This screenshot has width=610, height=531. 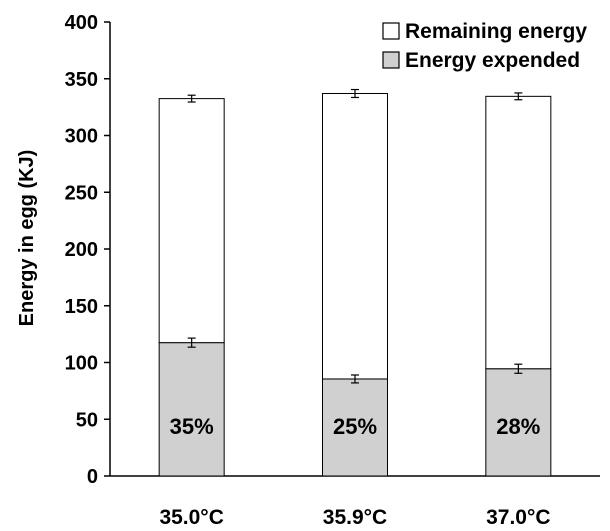 I want to click on y-tick-label: 50, so click(x=87, y=420).